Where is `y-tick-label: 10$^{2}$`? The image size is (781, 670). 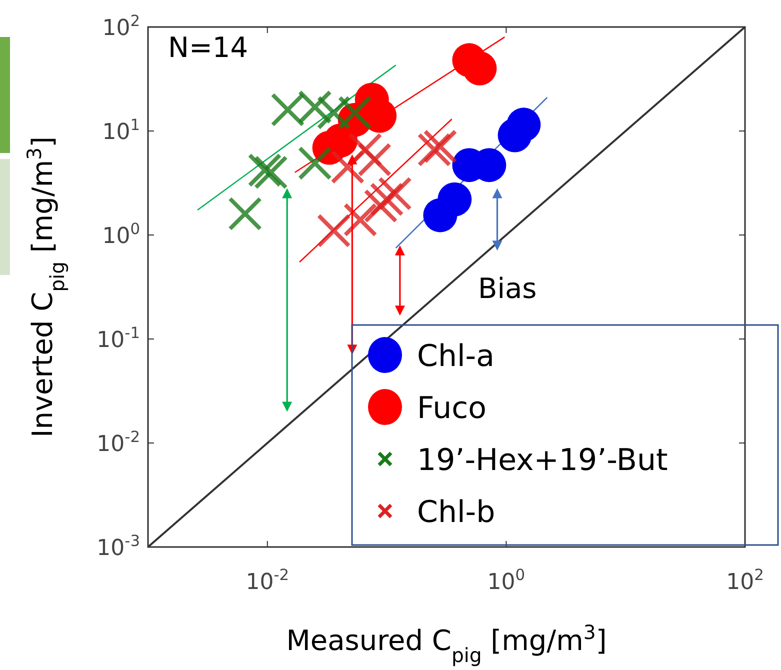 y-tick-label: 10$^{2}$ is located at coordinates (121, 26).